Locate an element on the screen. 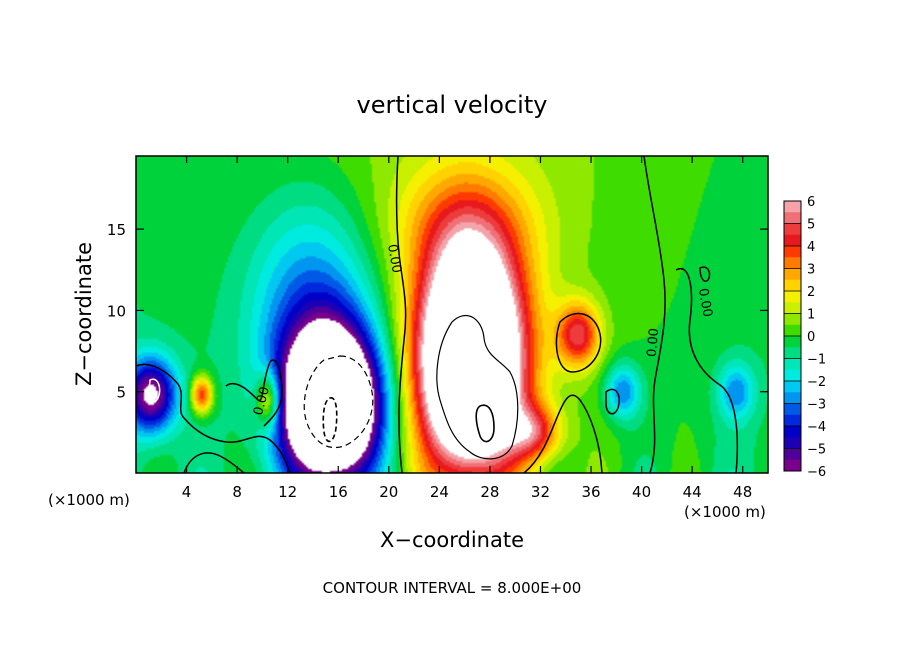 This screenshot has height=658, width=904. x-unit-label-right: (×1000 m) is located at coordinates (725, 512).